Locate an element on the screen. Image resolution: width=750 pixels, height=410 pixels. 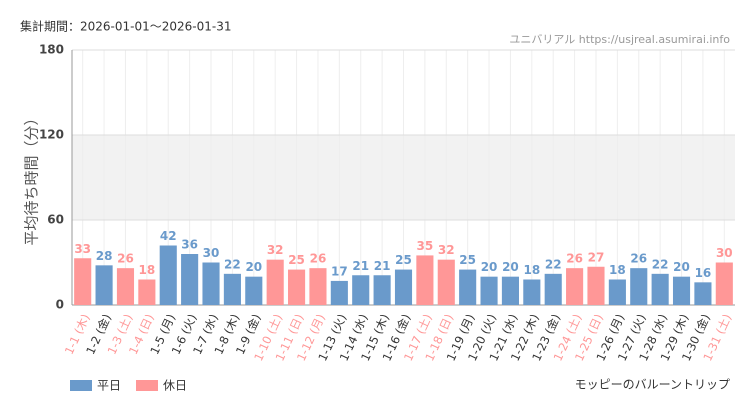
y-tick-label: 120 is located at coordinates (51, 135).